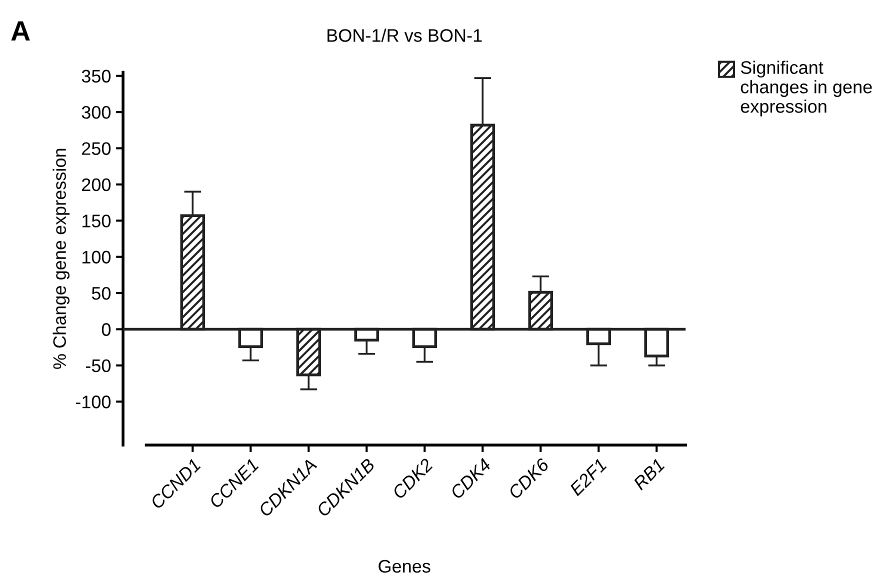  I want to click on y-tick-label: 300, so click(96, 112).